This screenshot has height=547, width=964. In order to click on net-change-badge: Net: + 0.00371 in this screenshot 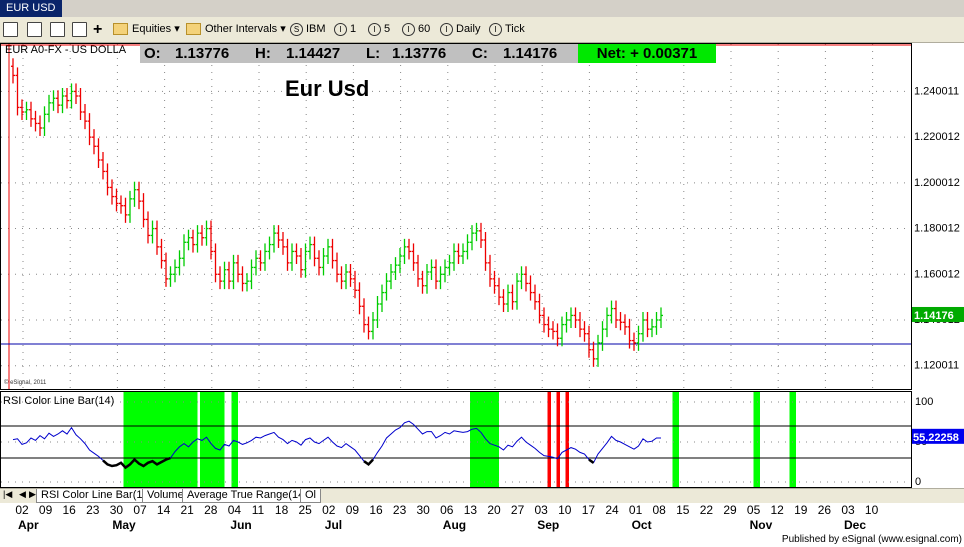, I will do `click(647, 53)`.